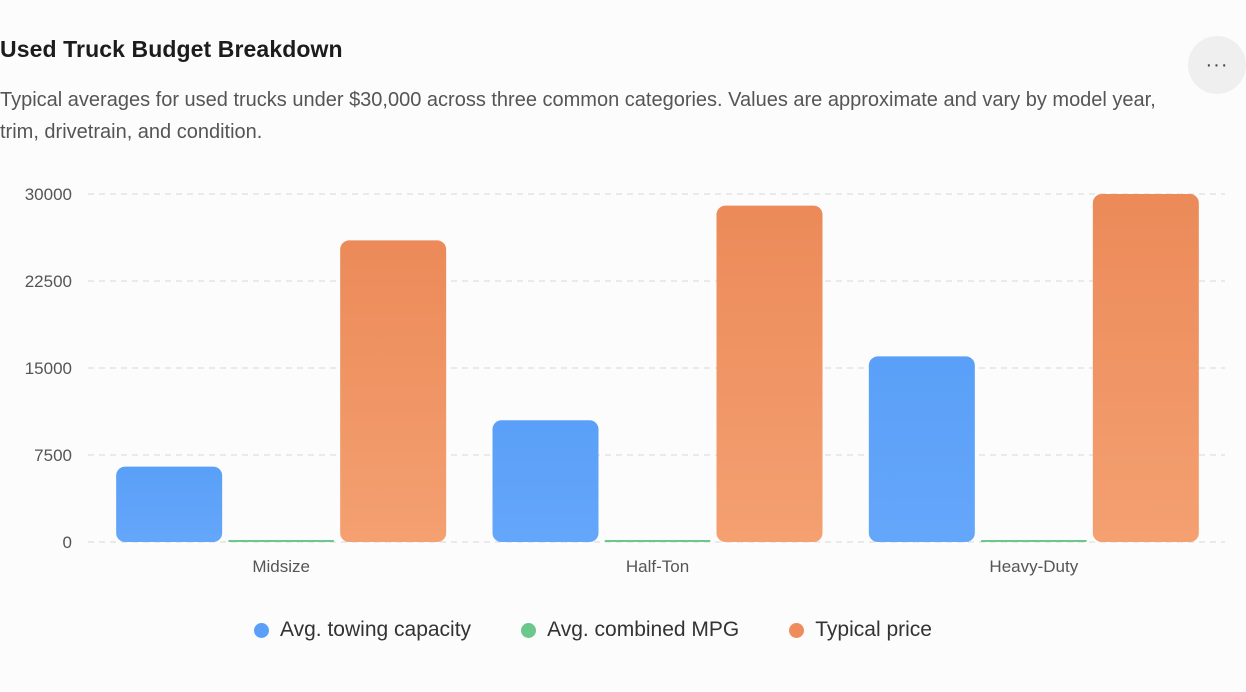 The width and height of the screenshot is (1246, 692). Describe the element at coordinates (281, 541) in the screenshot. I see `bar-midsize-mpg` at that location.